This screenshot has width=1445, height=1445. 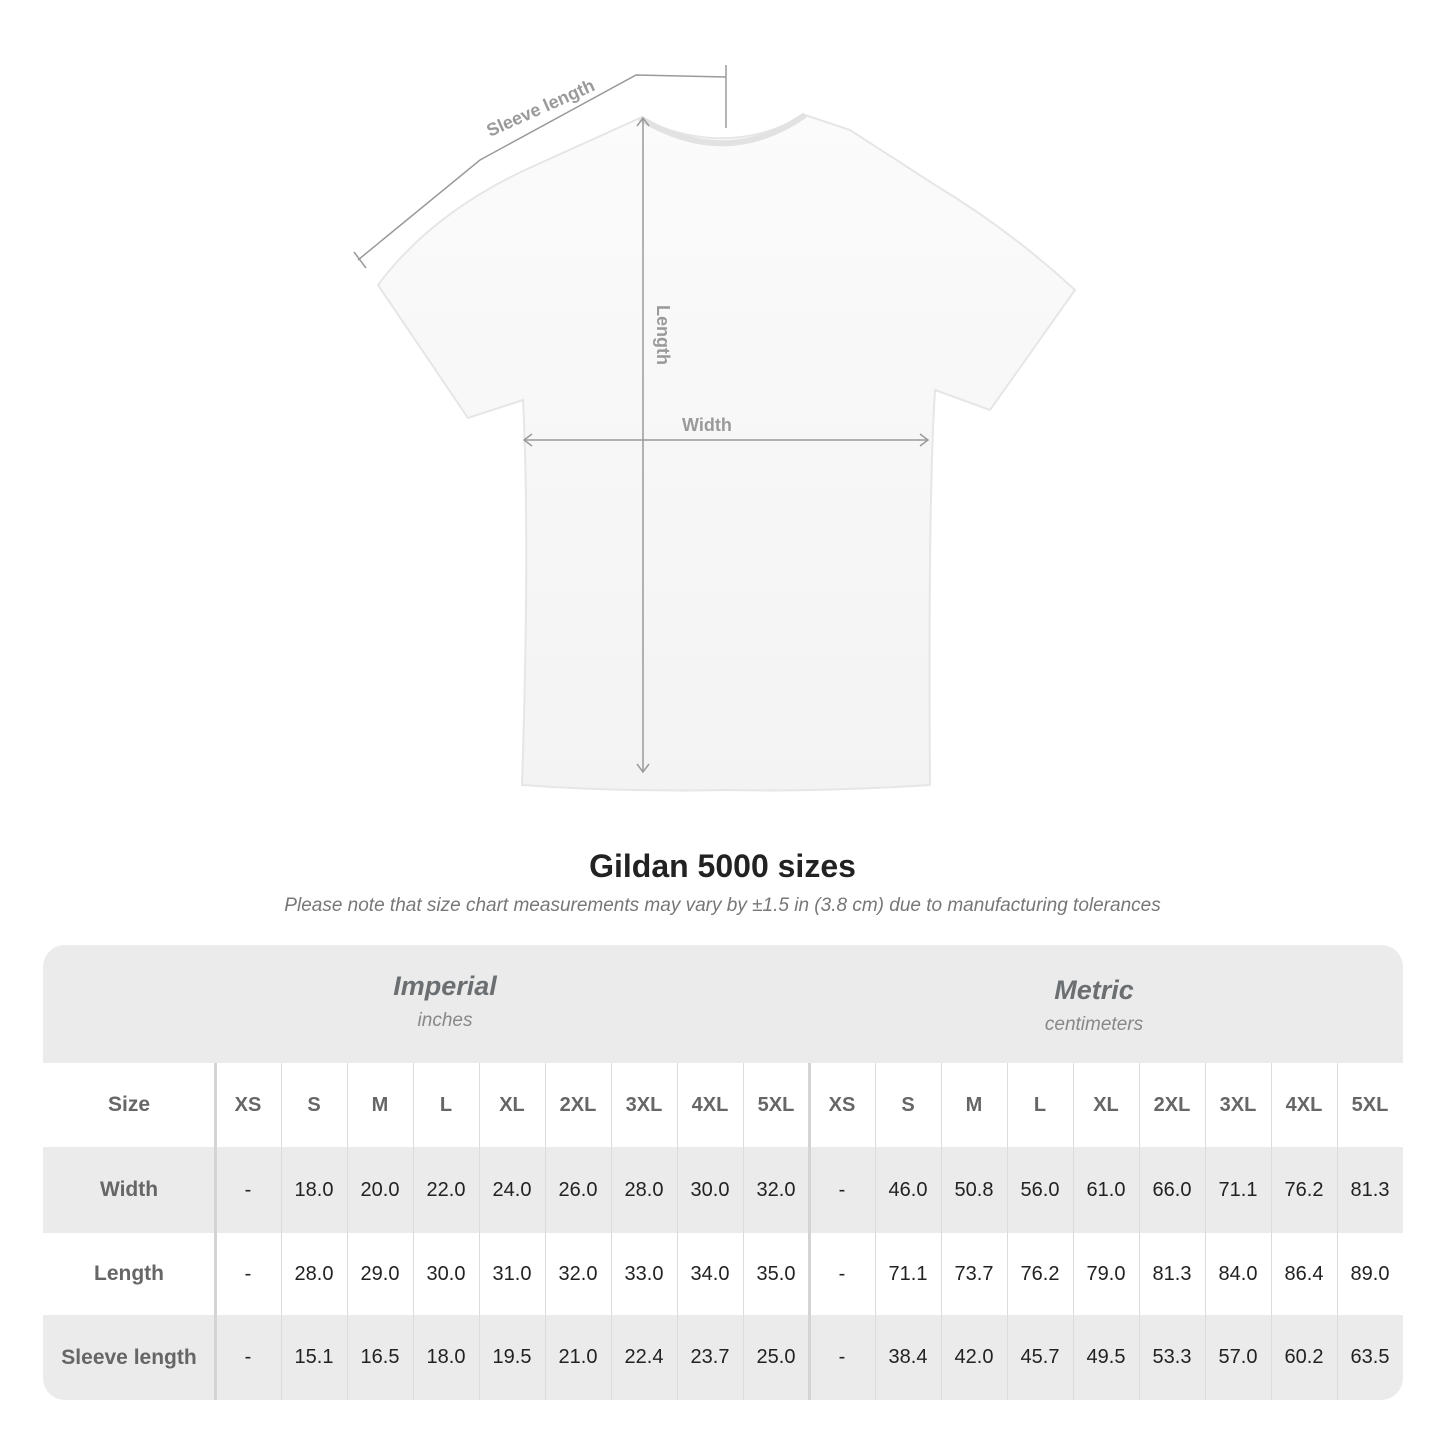 I want to click on imperial-value: 15.1, so click(x=314, y=1357).